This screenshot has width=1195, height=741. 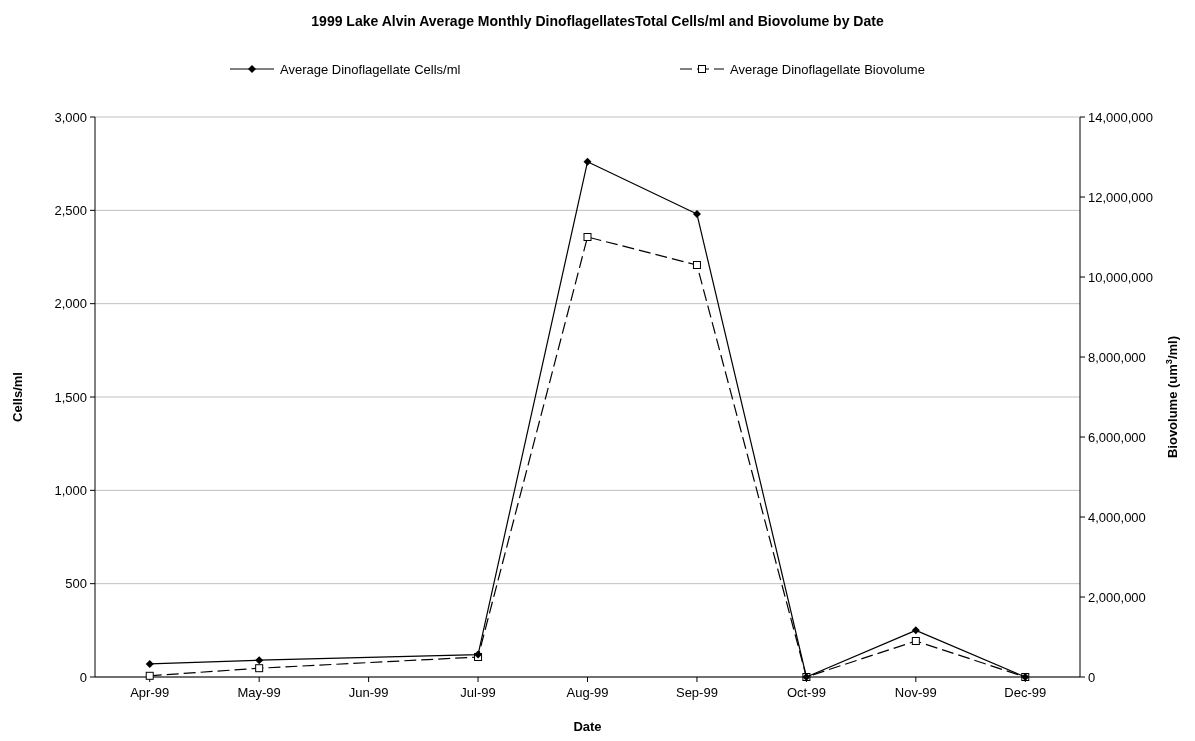 I want to click on y2-tick-label: 6,000,000, so click(x=1117, y=437).